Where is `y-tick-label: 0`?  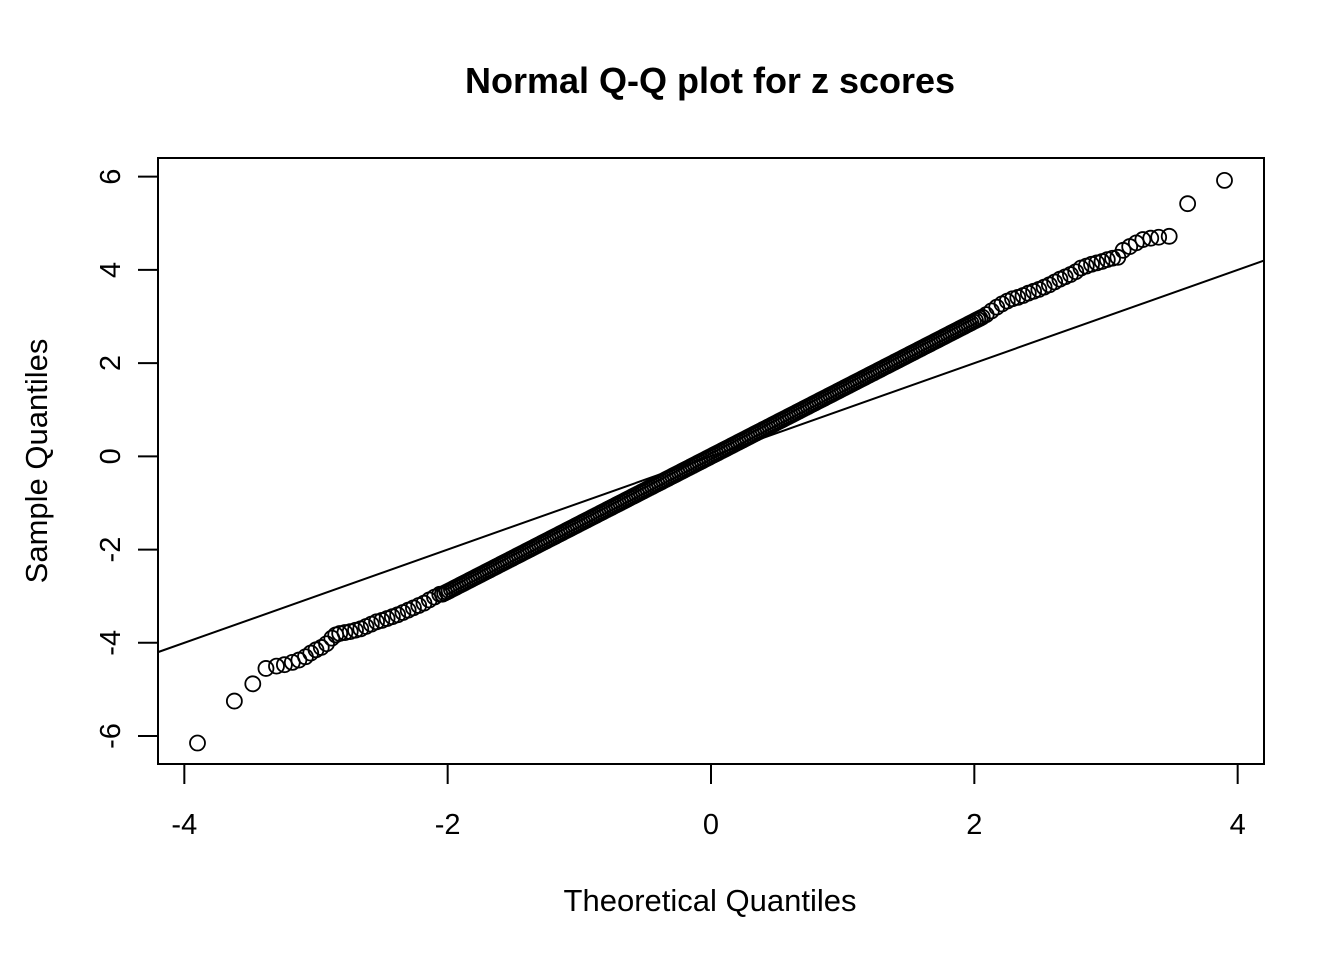 y-tick-label: 0 is located at coordinates (111, 456).